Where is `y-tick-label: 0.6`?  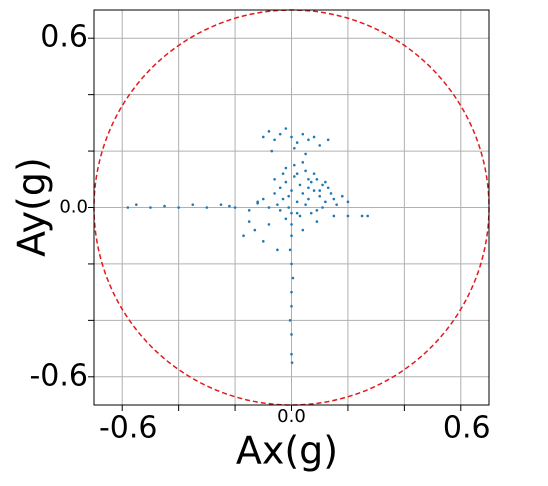
y-tick-label: 0.6 is located at coordinates (64, 37).